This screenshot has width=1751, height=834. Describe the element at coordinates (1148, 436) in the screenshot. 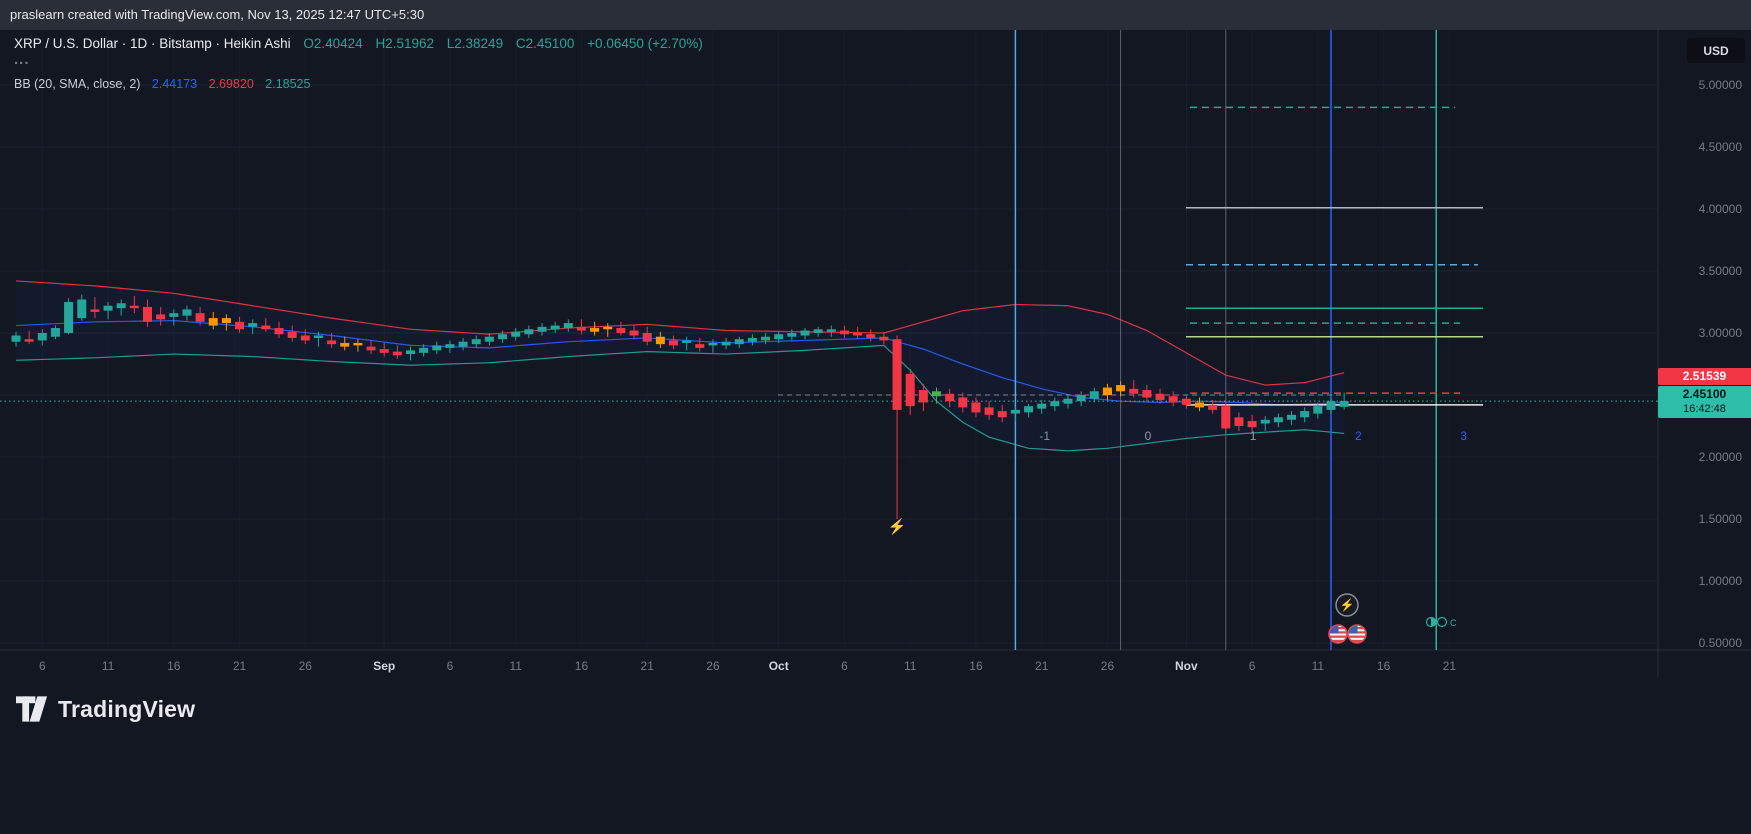

I see `svg-text: 0` at that location.